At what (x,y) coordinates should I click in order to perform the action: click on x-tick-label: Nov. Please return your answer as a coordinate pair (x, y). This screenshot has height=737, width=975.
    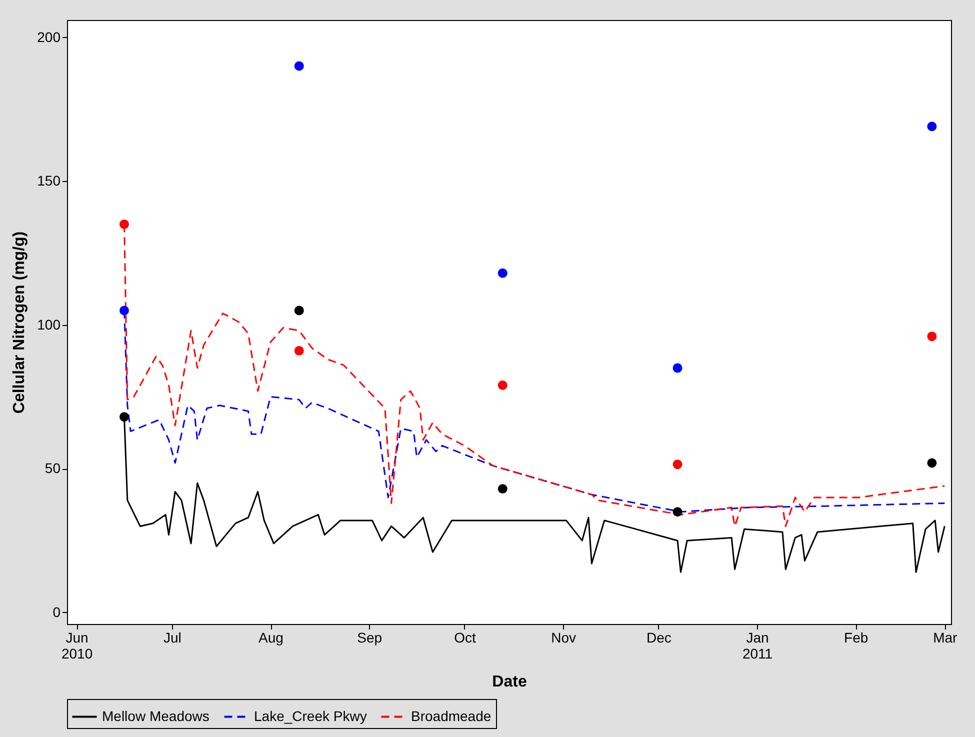
    Looking at the image, I should click on (563, 638).